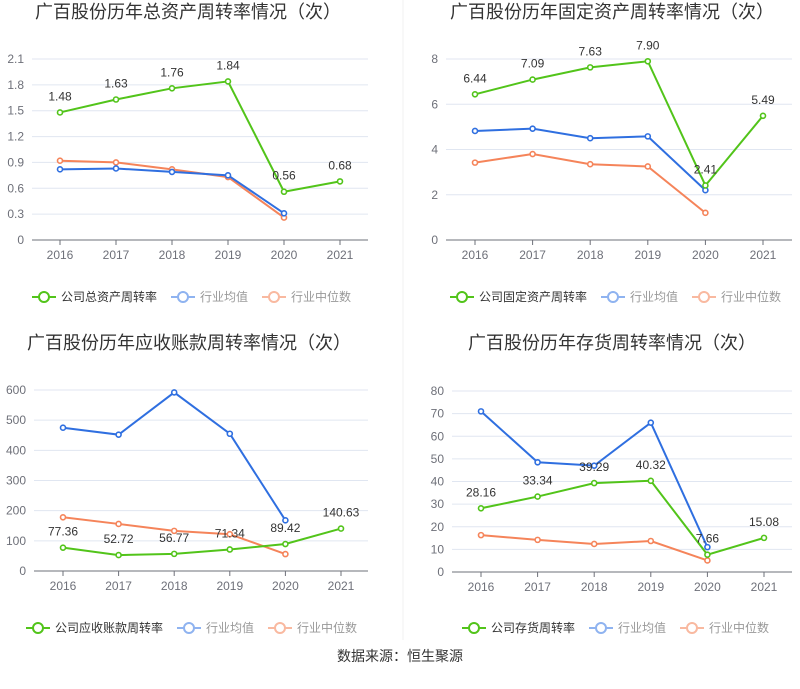 This screenshot has height=689, width=800. Describe the element at coordinates (60, 255) in the screenshot. I see `x-tick-label: 2016` at that location.